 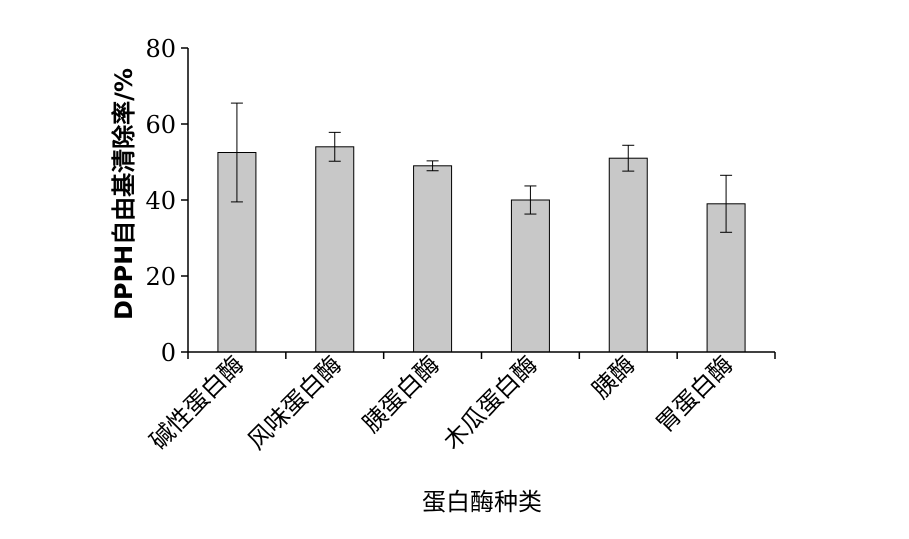 What do you see at coordinates (160, 277) in the screenshot?
I see `y-tick-label-20: 20` at bounding box center [160, 277].